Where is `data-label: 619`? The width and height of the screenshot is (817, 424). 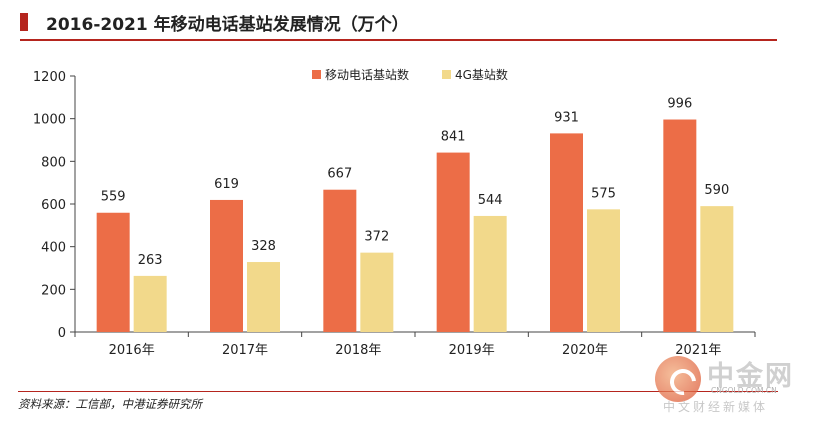 data-label: 619 is located at coordinates (226, 184).